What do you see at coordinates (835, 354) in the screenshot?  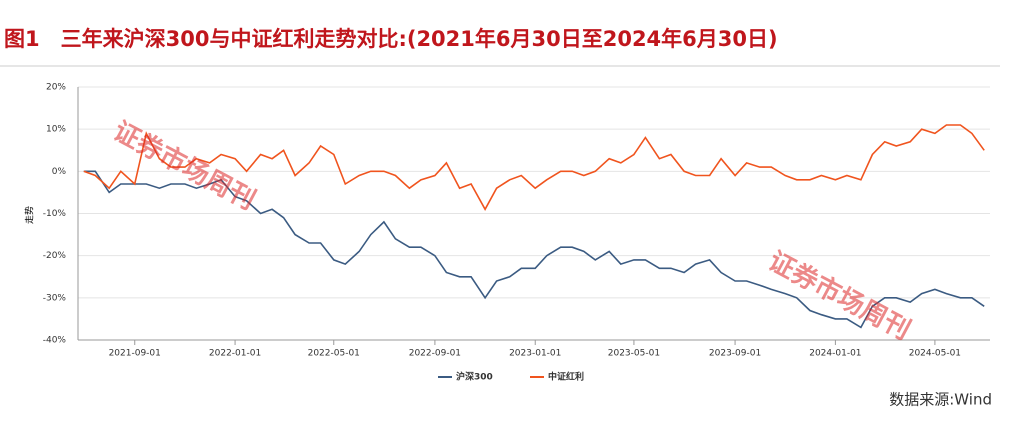 I see `x-tick-label: 2024-01-01` at bounding box center [835, 354].